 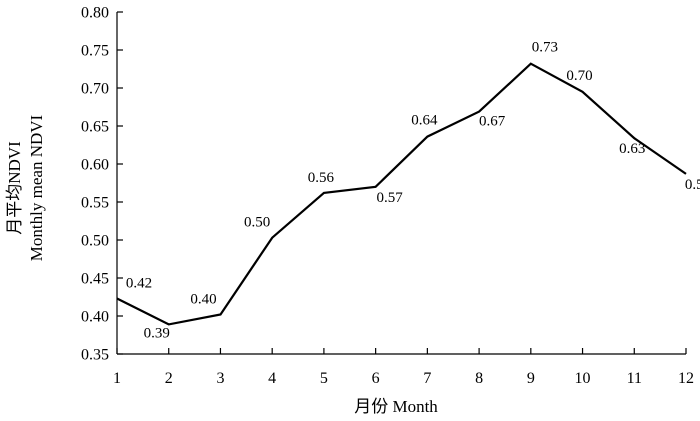 What do you see at coordinates (632, 149) in the screenshot?
I see `data-label: 0.63` at bounding box center [632, 149].